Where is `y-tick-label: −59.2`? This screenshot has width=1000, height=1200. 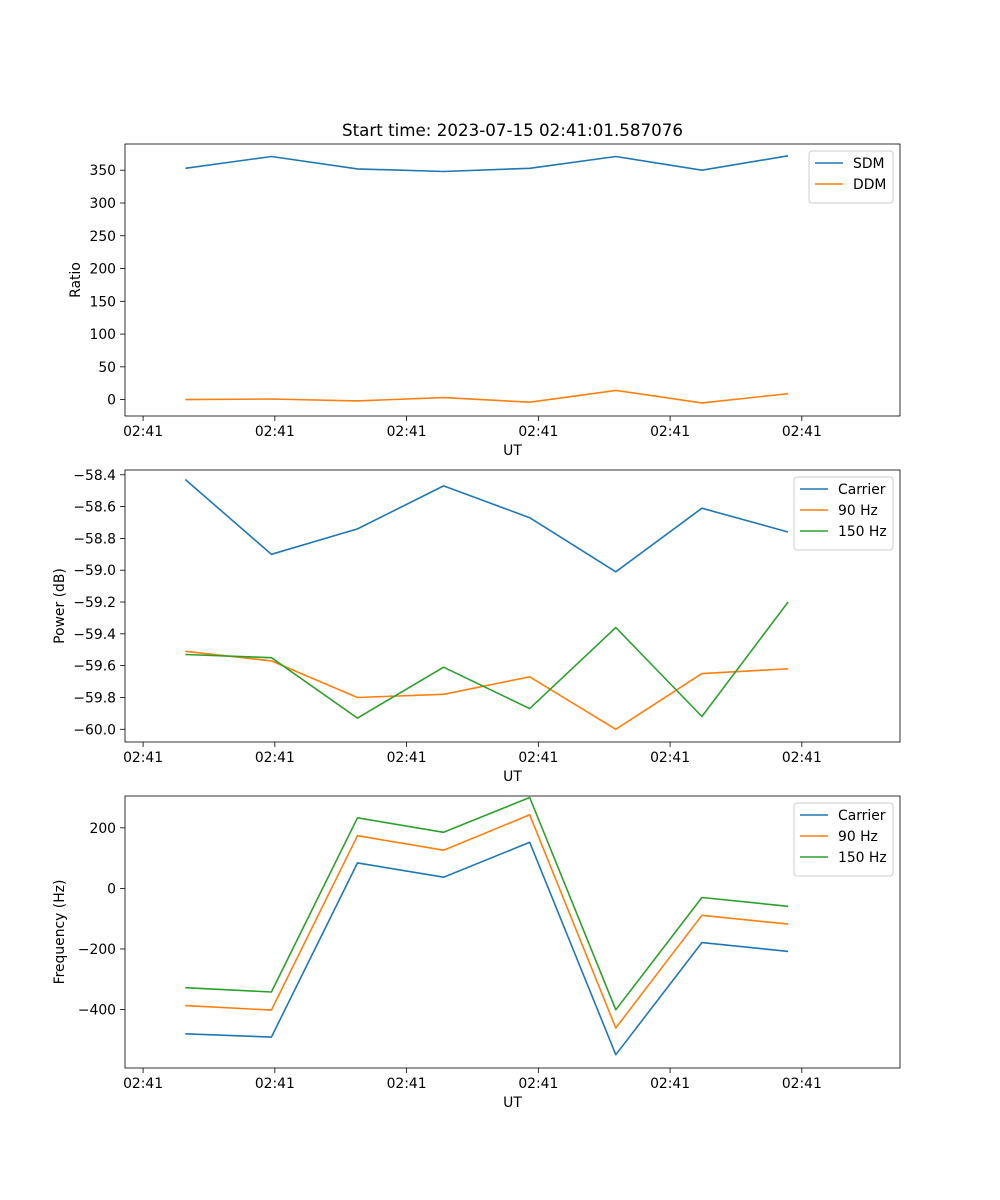
y-tick-label: −59.2 is located at coordinates (94, 603).